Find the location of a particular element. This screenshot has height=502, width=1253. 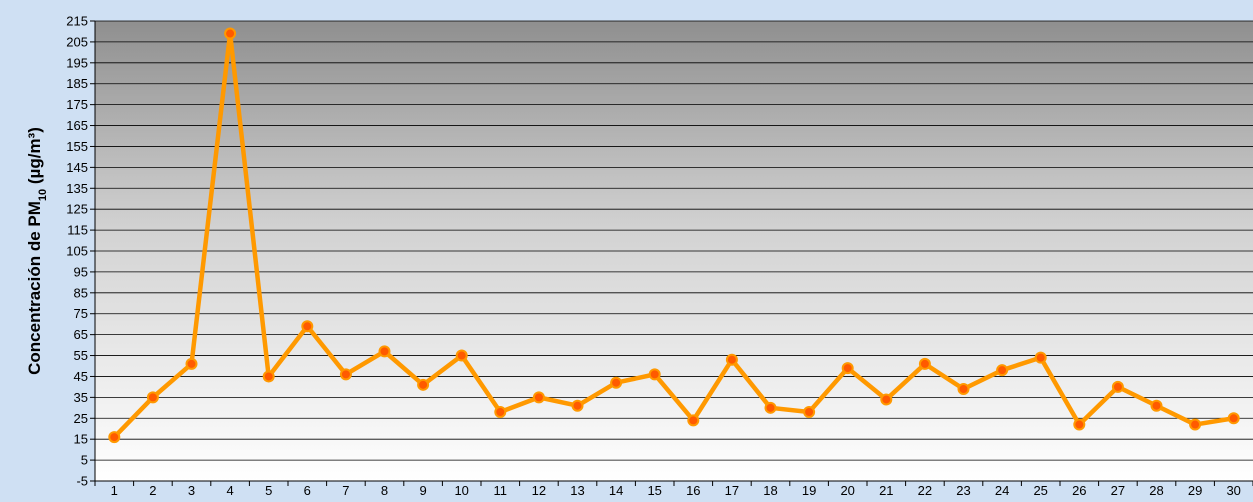

y-tick-label: 35 is located at coordinates (81, 397).